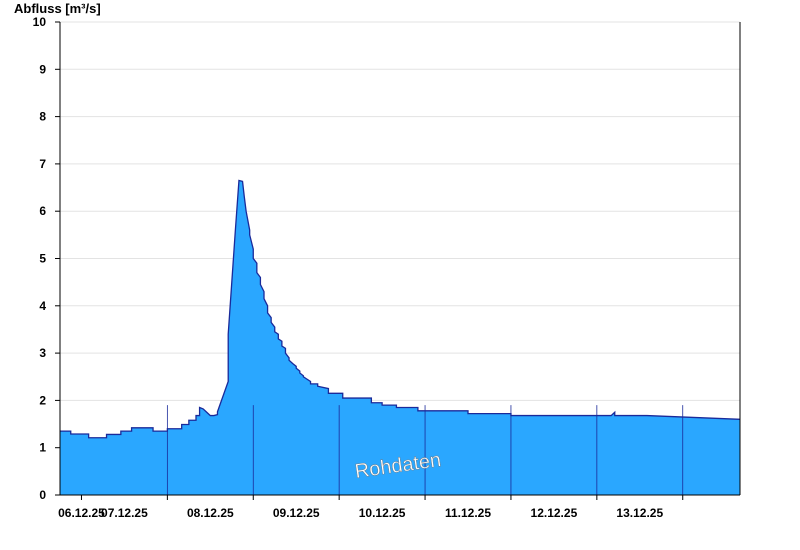  I want to click on y-tick-label: 10, so click(40, 22).